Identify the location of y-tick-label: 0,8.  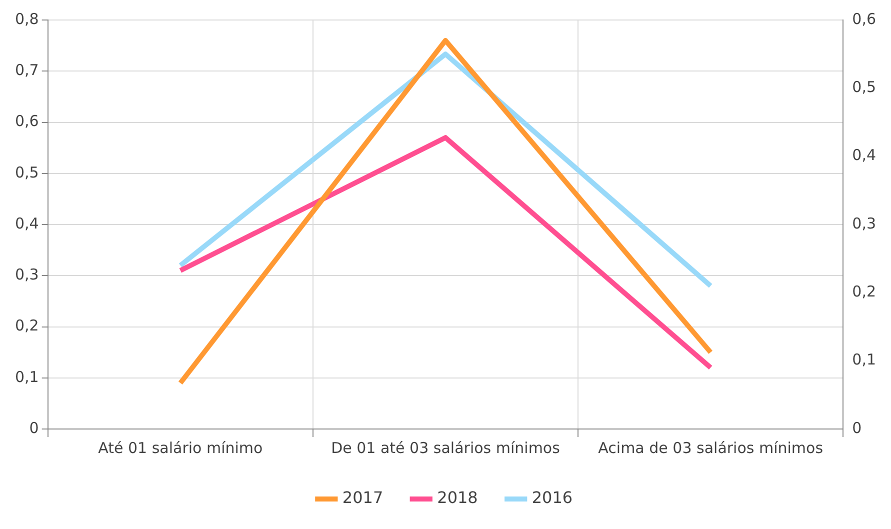
(26, 19).